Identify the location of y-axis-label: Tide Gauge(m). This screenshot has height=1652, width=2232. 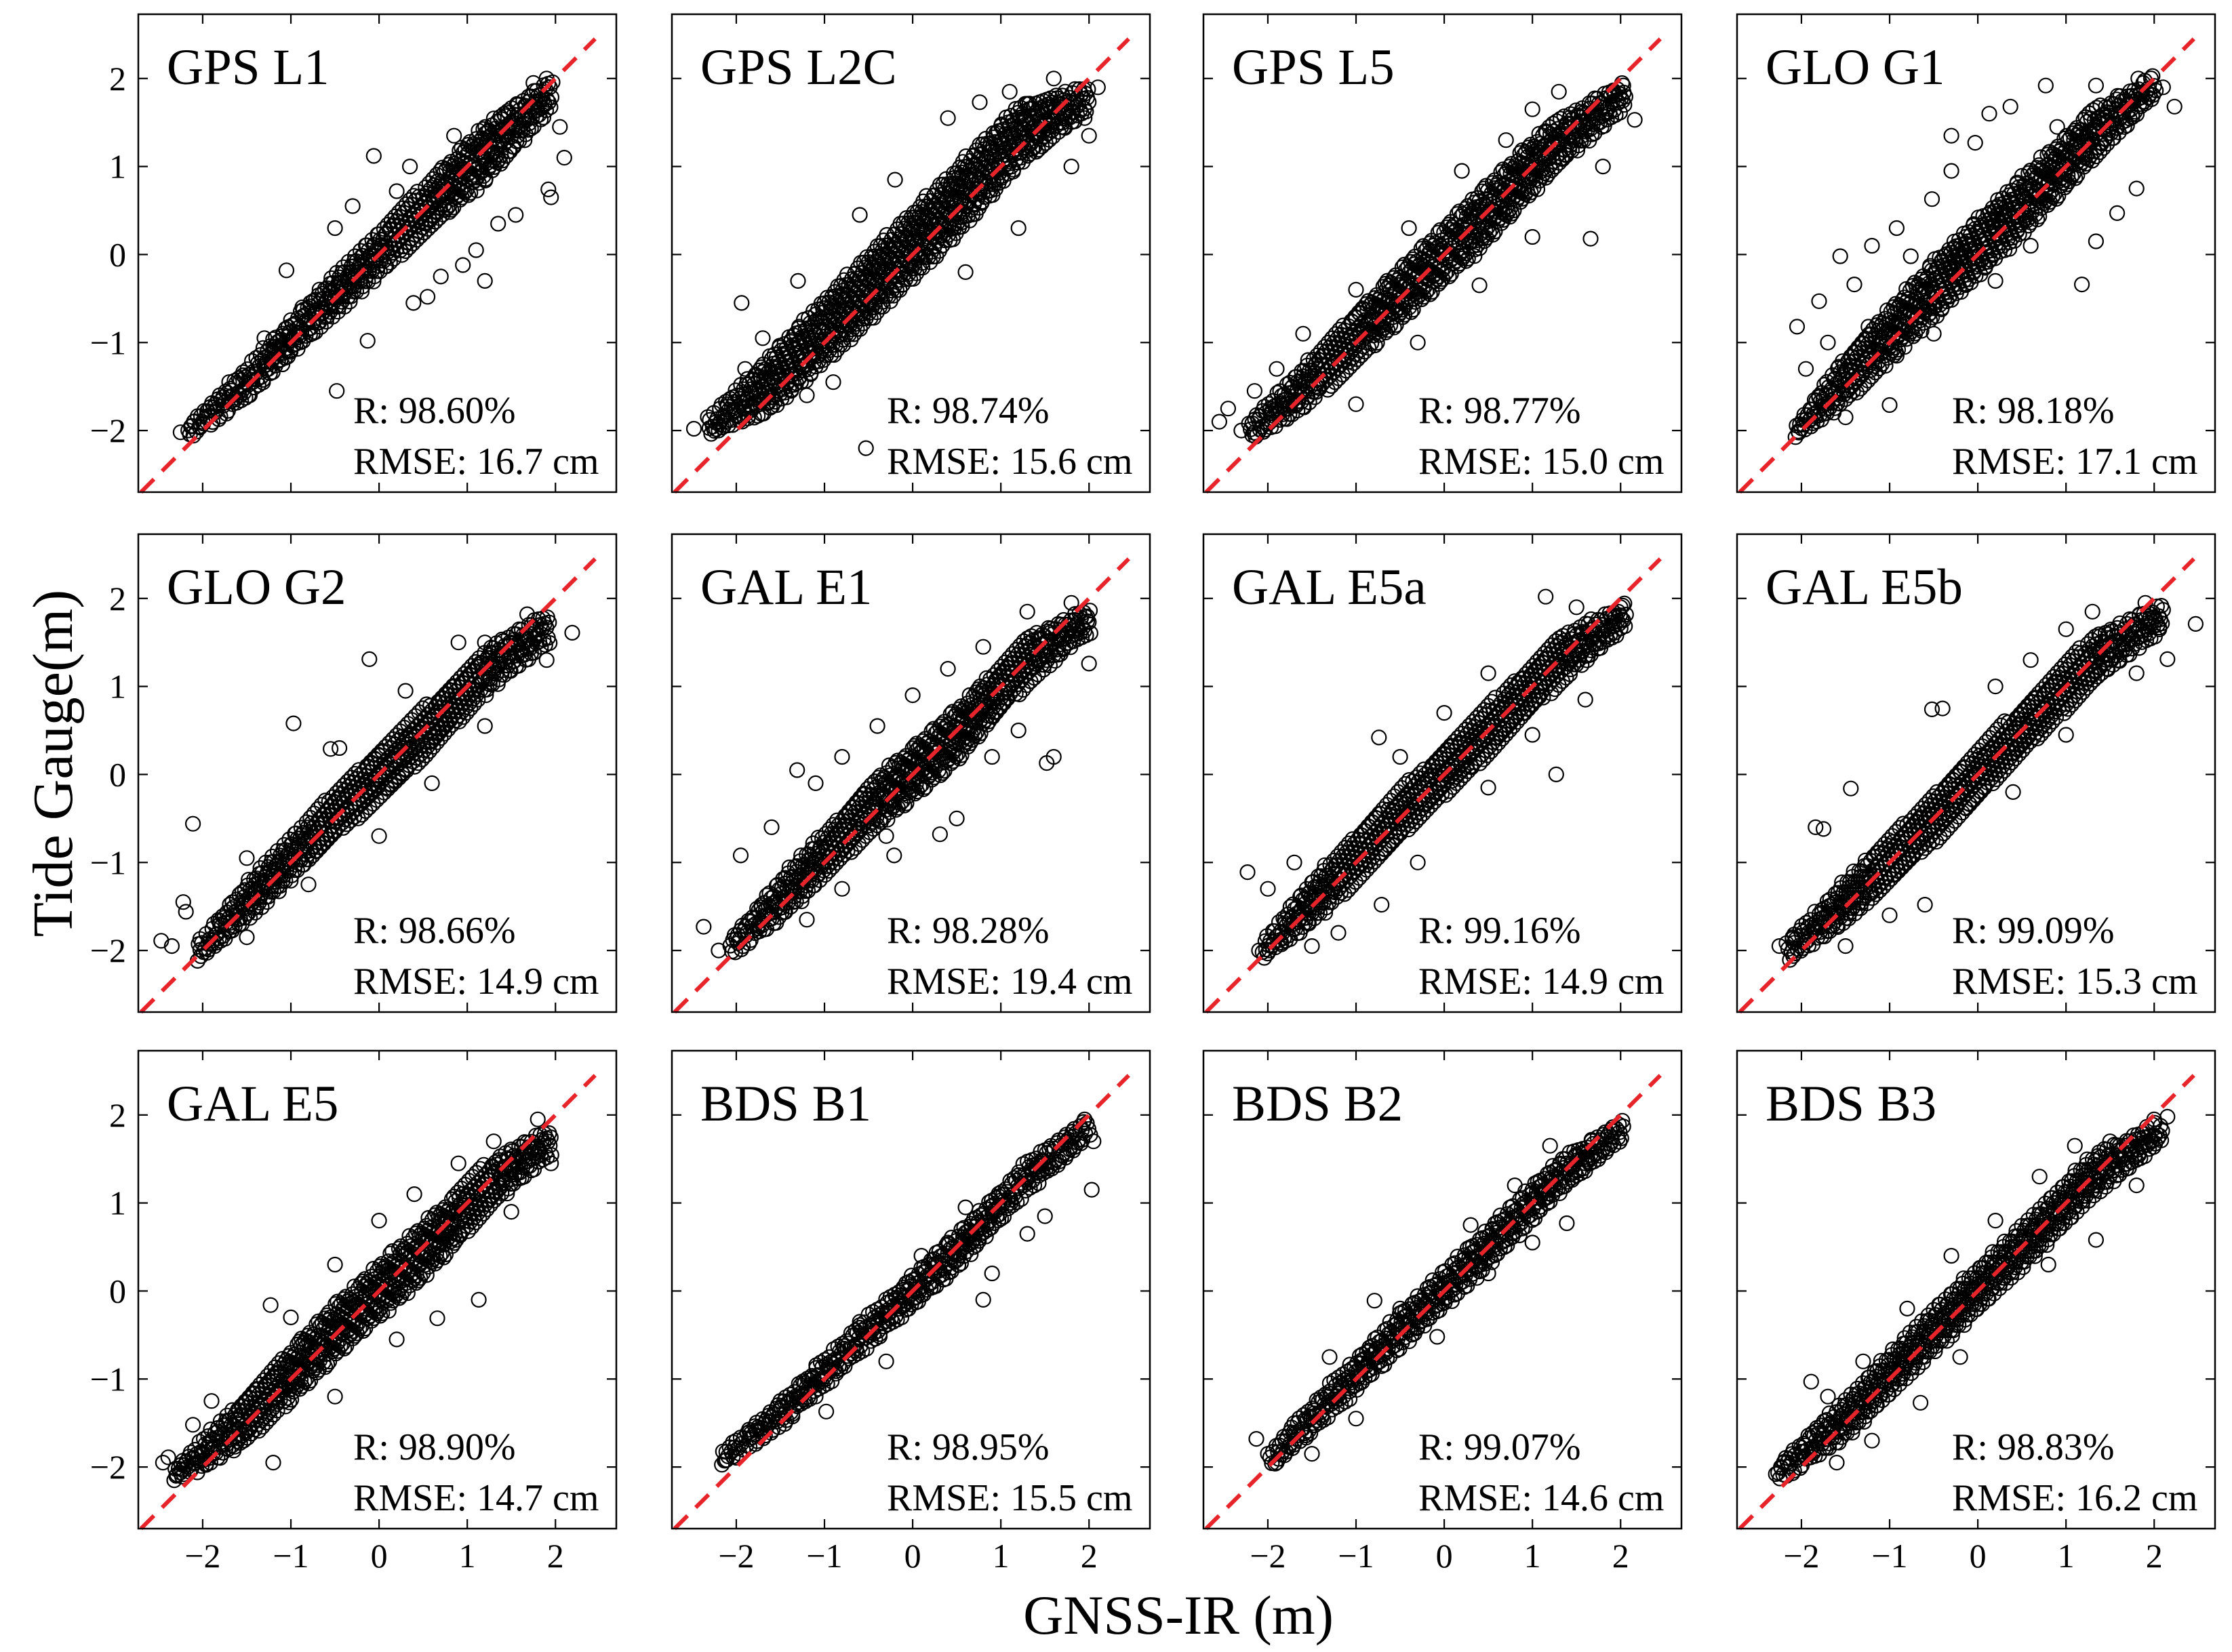
(54, 764).